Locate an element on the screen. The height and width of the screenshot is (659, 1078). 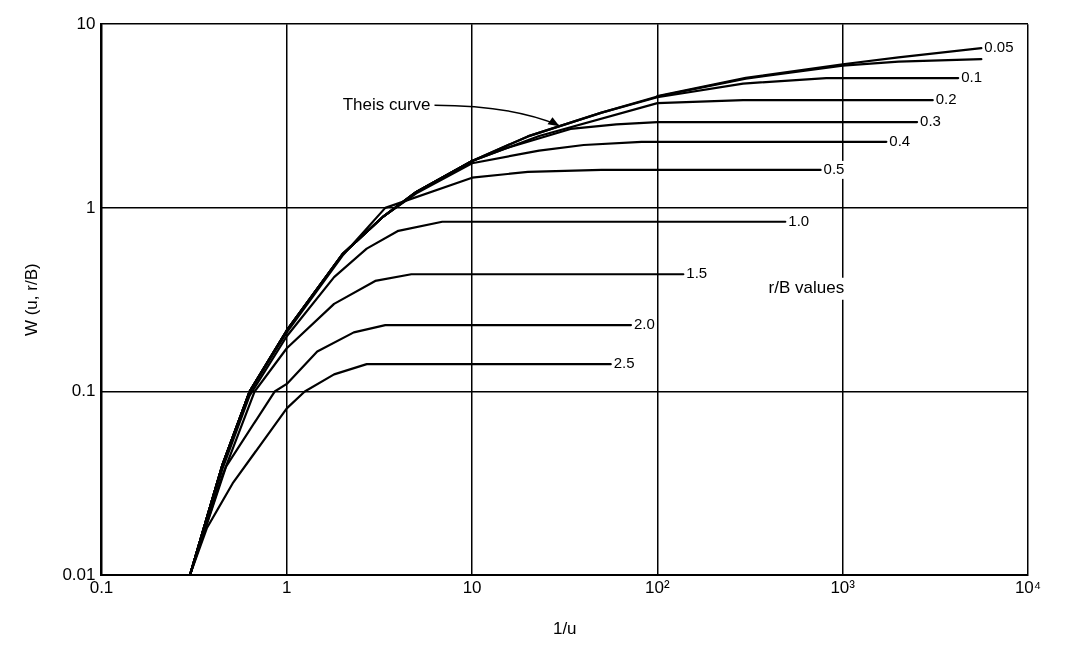
x-tick-label: 10 is located at coordinates (472, 588).